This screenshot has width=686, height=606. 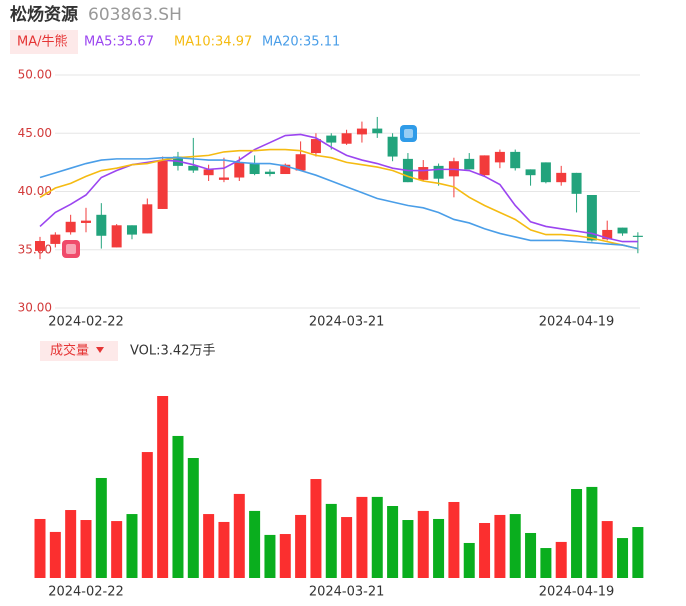 What do you see at coordinates (44, 14) in the screenshot?
I see `stock-name: 松炀资源` at bounding box center [44, 14].